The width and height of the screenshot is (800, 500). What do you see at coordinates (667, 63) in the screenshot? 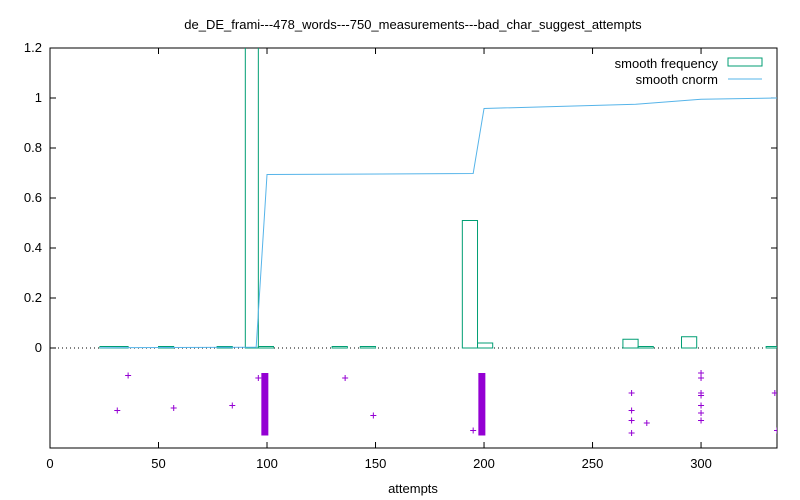
I see `legend-label-frequency: smooth frequency` at bounding box center [667, 63].